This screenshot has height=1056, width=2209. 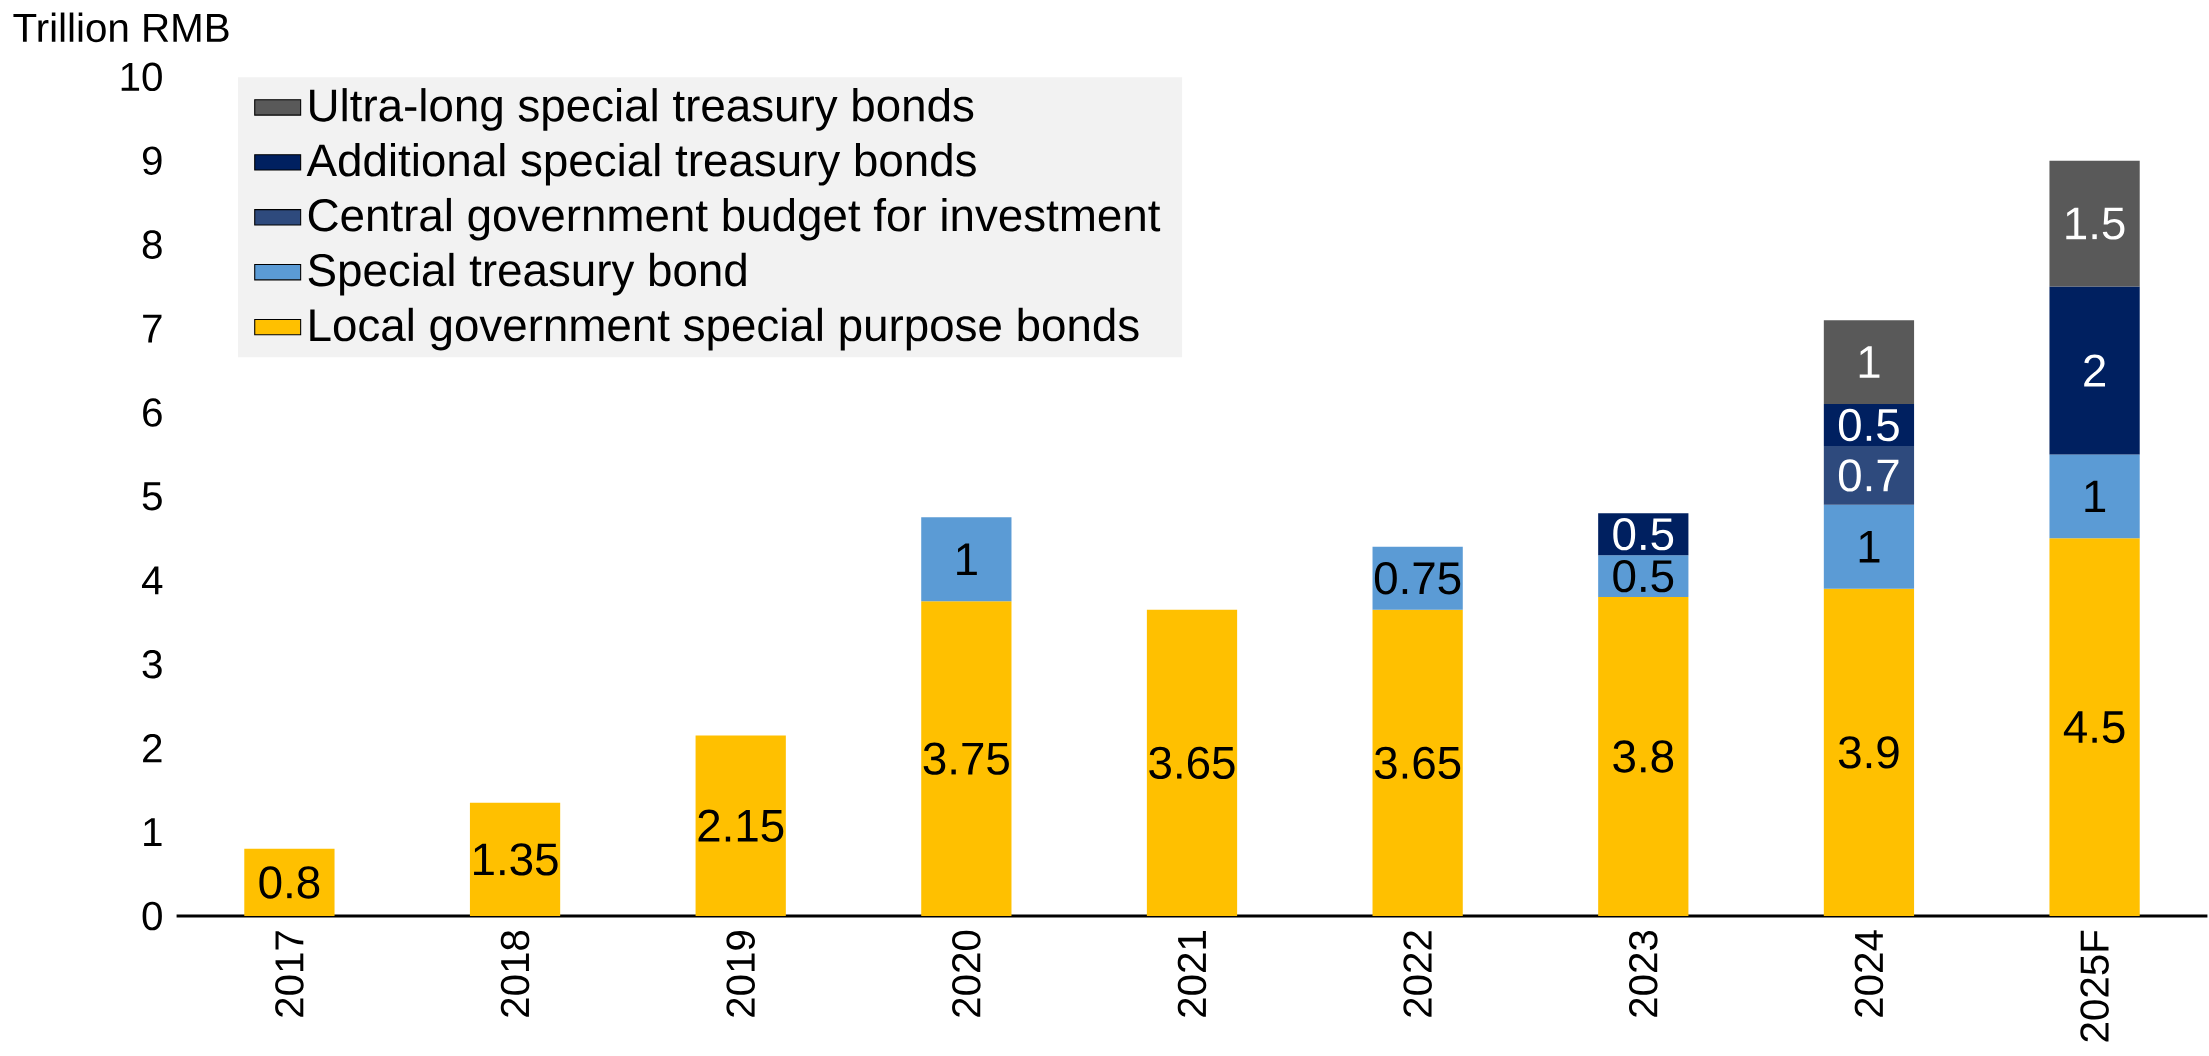 I want to click on legend-label: Special treasury bond, so click(x=527, y=274).